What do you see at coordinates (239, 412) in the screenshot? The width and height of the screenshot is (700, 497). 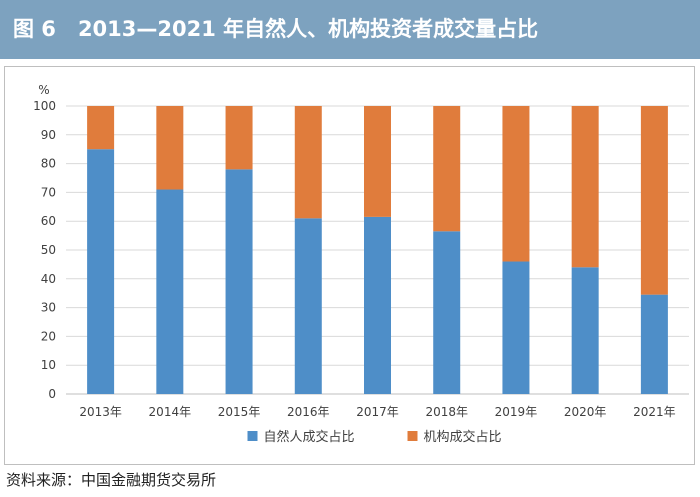 I see `x-tick-label: 2015年` at bounding box center [239, 412].